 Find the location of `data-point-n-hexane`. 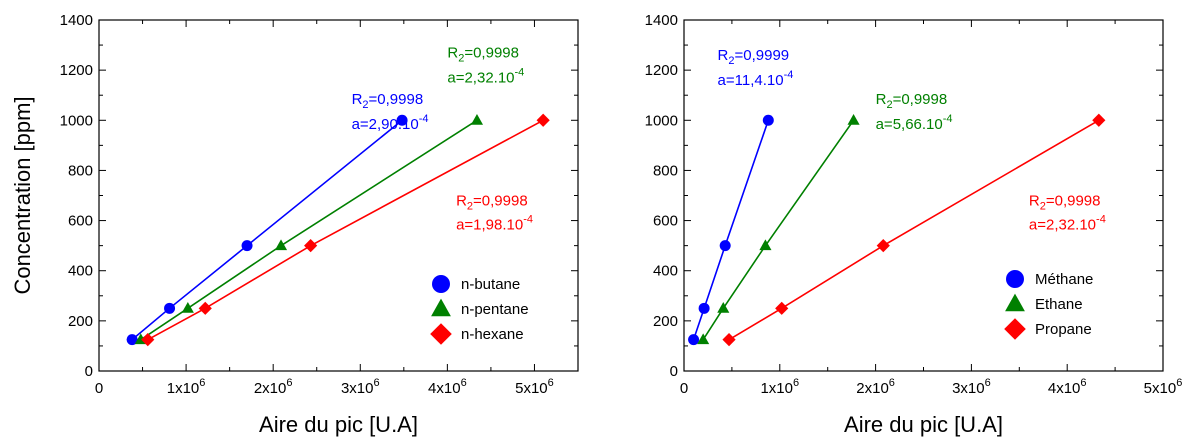

data-point-n-hexane is located at coordinates (311, 246).